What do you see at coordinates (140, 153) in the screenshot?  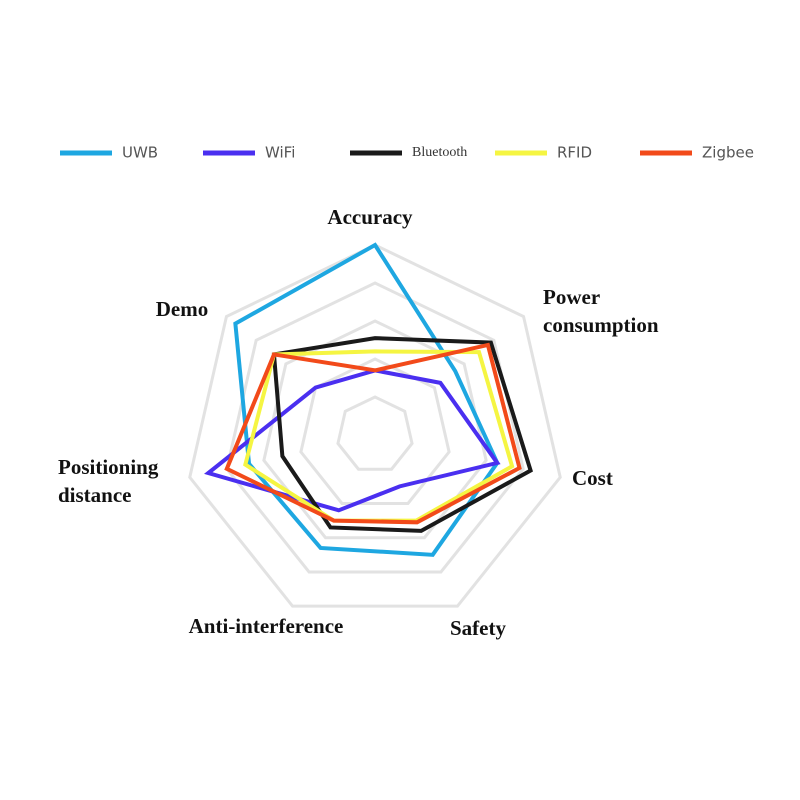 I see `legend-label: UWB` at bounding box center [140, 153].